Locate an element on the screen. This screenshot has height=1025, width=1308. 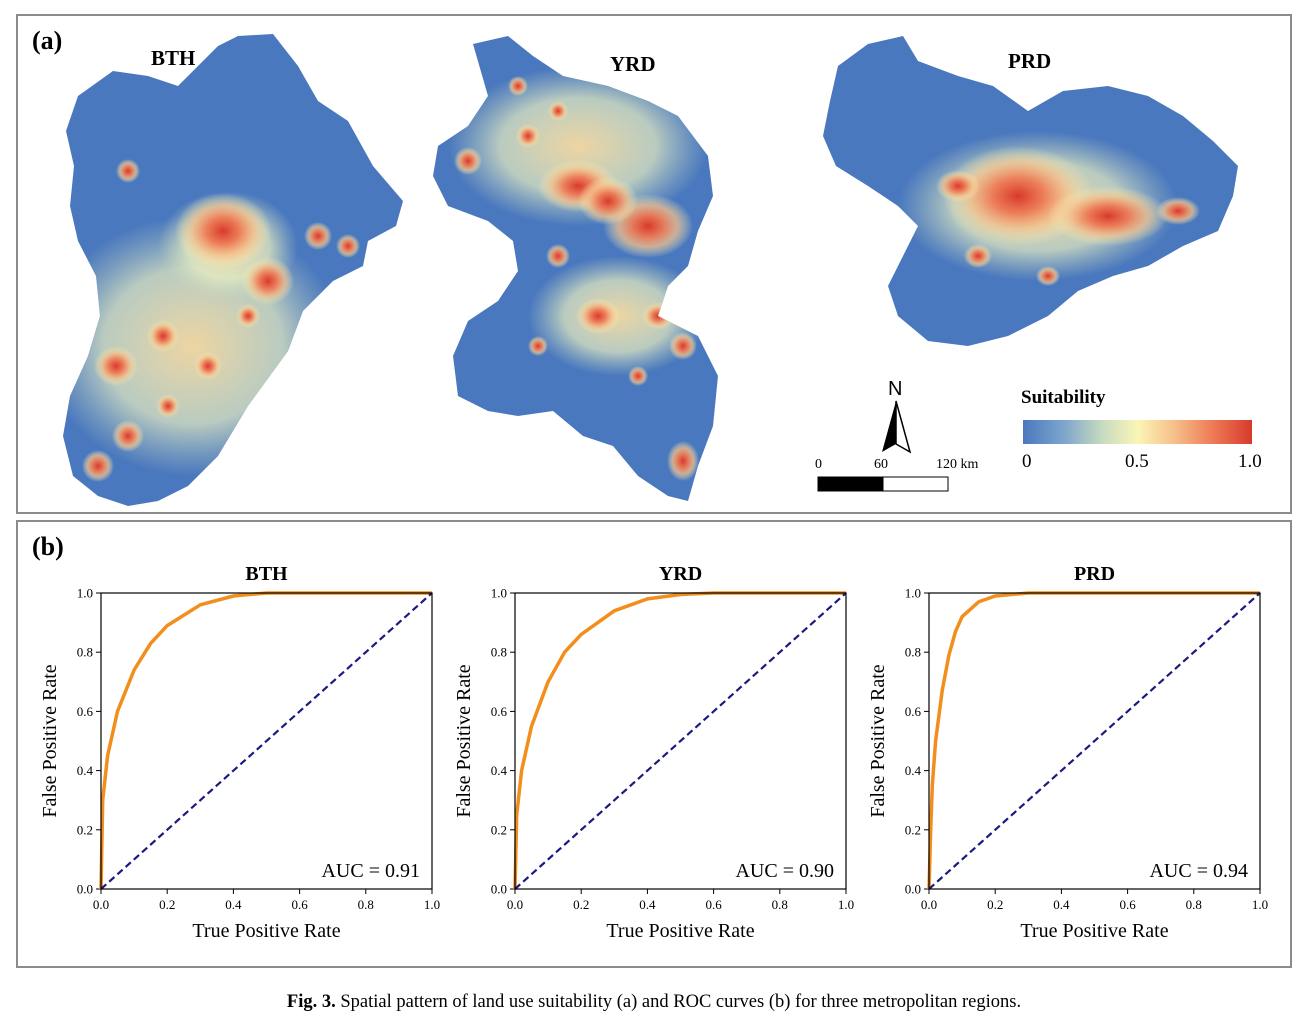
x-tick-label-yrd: 0.0 is located at coordinates (515, 904).